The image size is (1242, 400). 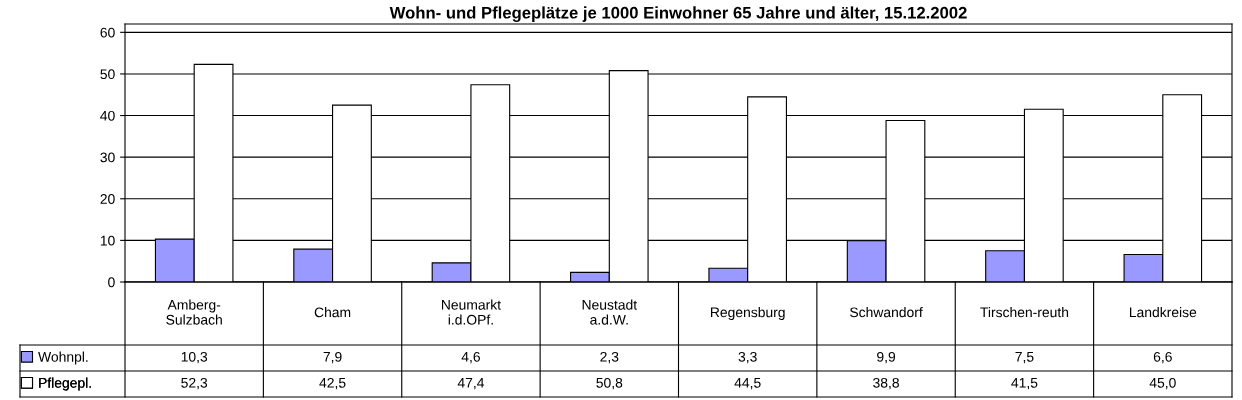 I want to click on data-label: 9,9, so click(x=886, y=357).